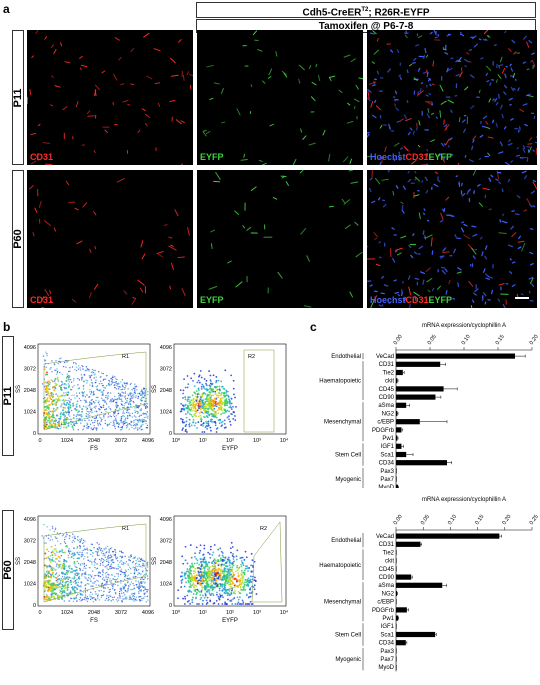 The image size is (540, 685). What do you see at coordinates (30, 413) in the screenshot?
I see `y-tick-label: 1024` at bounding box center [30, 413].